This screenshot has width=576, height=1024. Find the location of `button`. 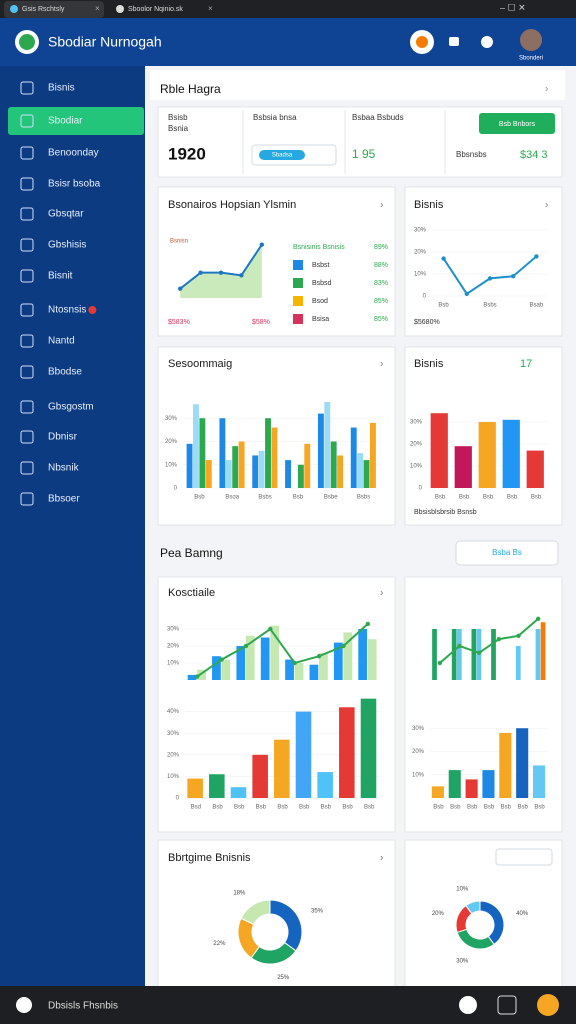

button is located at coordinates (517, 123).